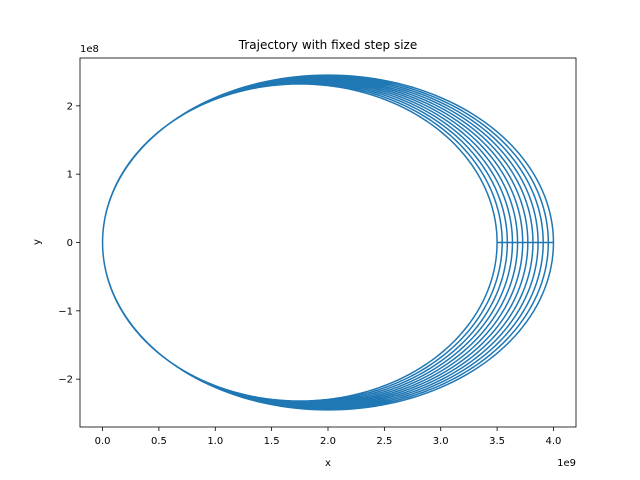 Image resolution: width=640 pixels, height=480 pixels. I want to click on x-tick-label: 0.5, so click(159, 441).